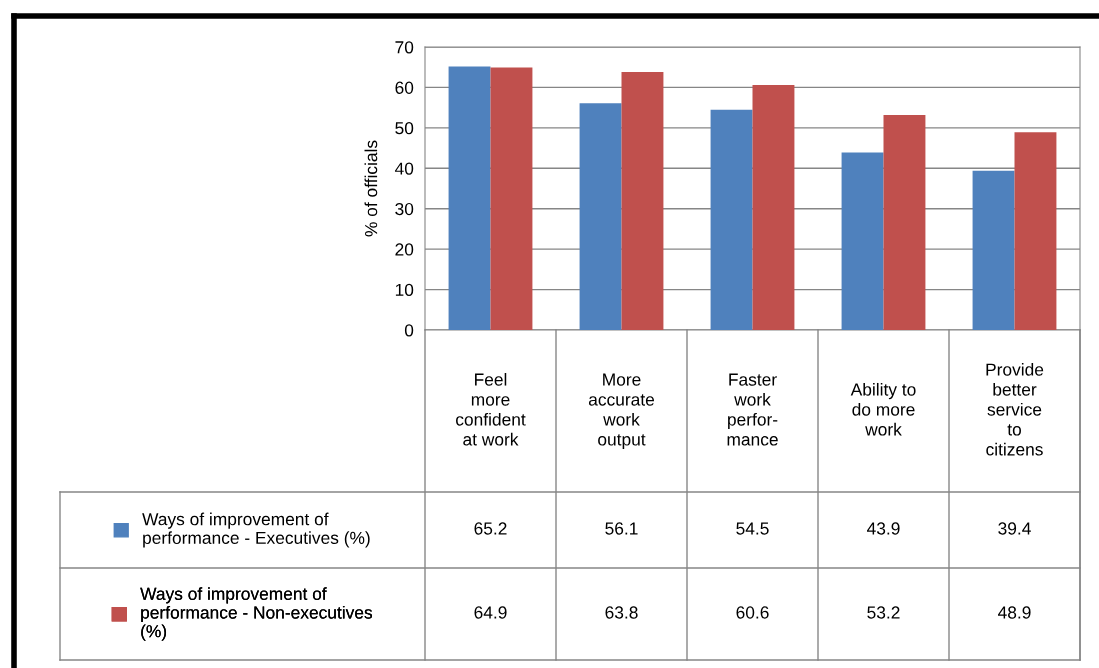 Image resolution: width=1099 pixels, height=668 pixels. I want to click on data-label: 39.4, so click(1014, 528).